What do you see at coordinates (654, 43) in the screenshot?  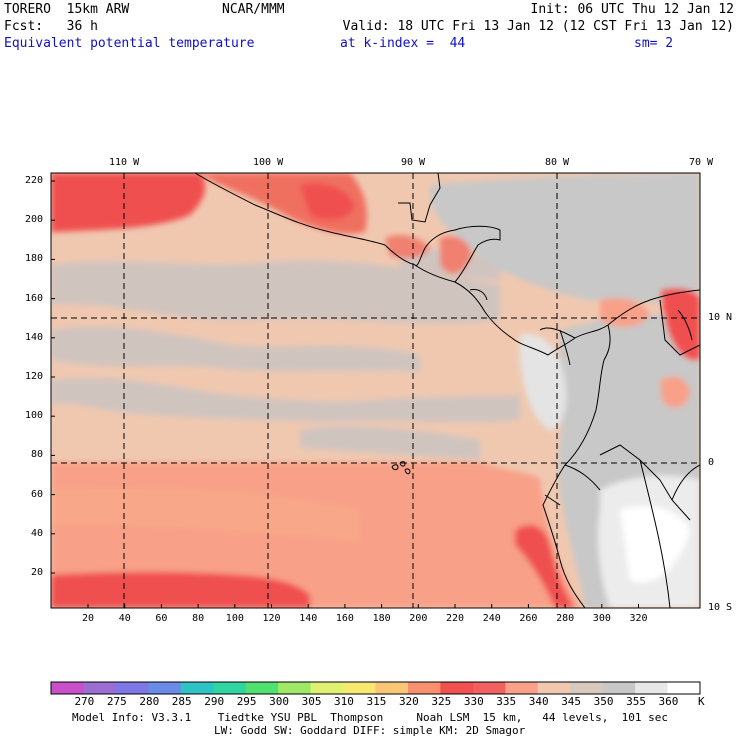 I see `smoothing-info: sm= 2` at bounding box center [654, 43].